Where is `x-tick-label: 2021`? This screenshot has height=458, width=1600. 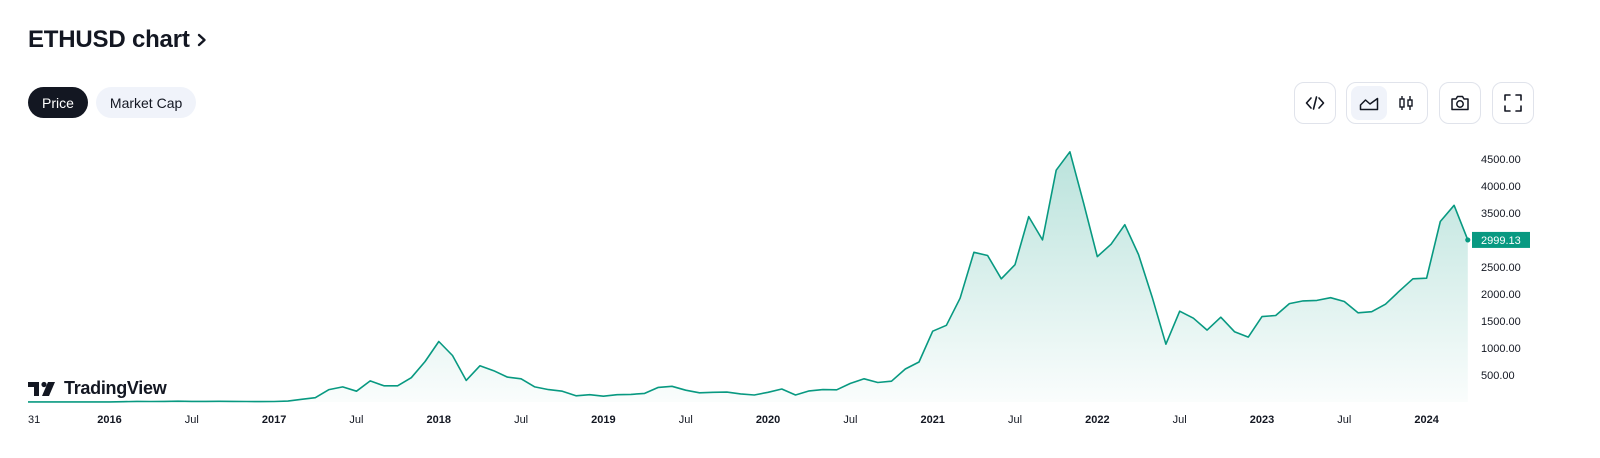
x-tick-label: 2021 is located at coordinates (932, 420).